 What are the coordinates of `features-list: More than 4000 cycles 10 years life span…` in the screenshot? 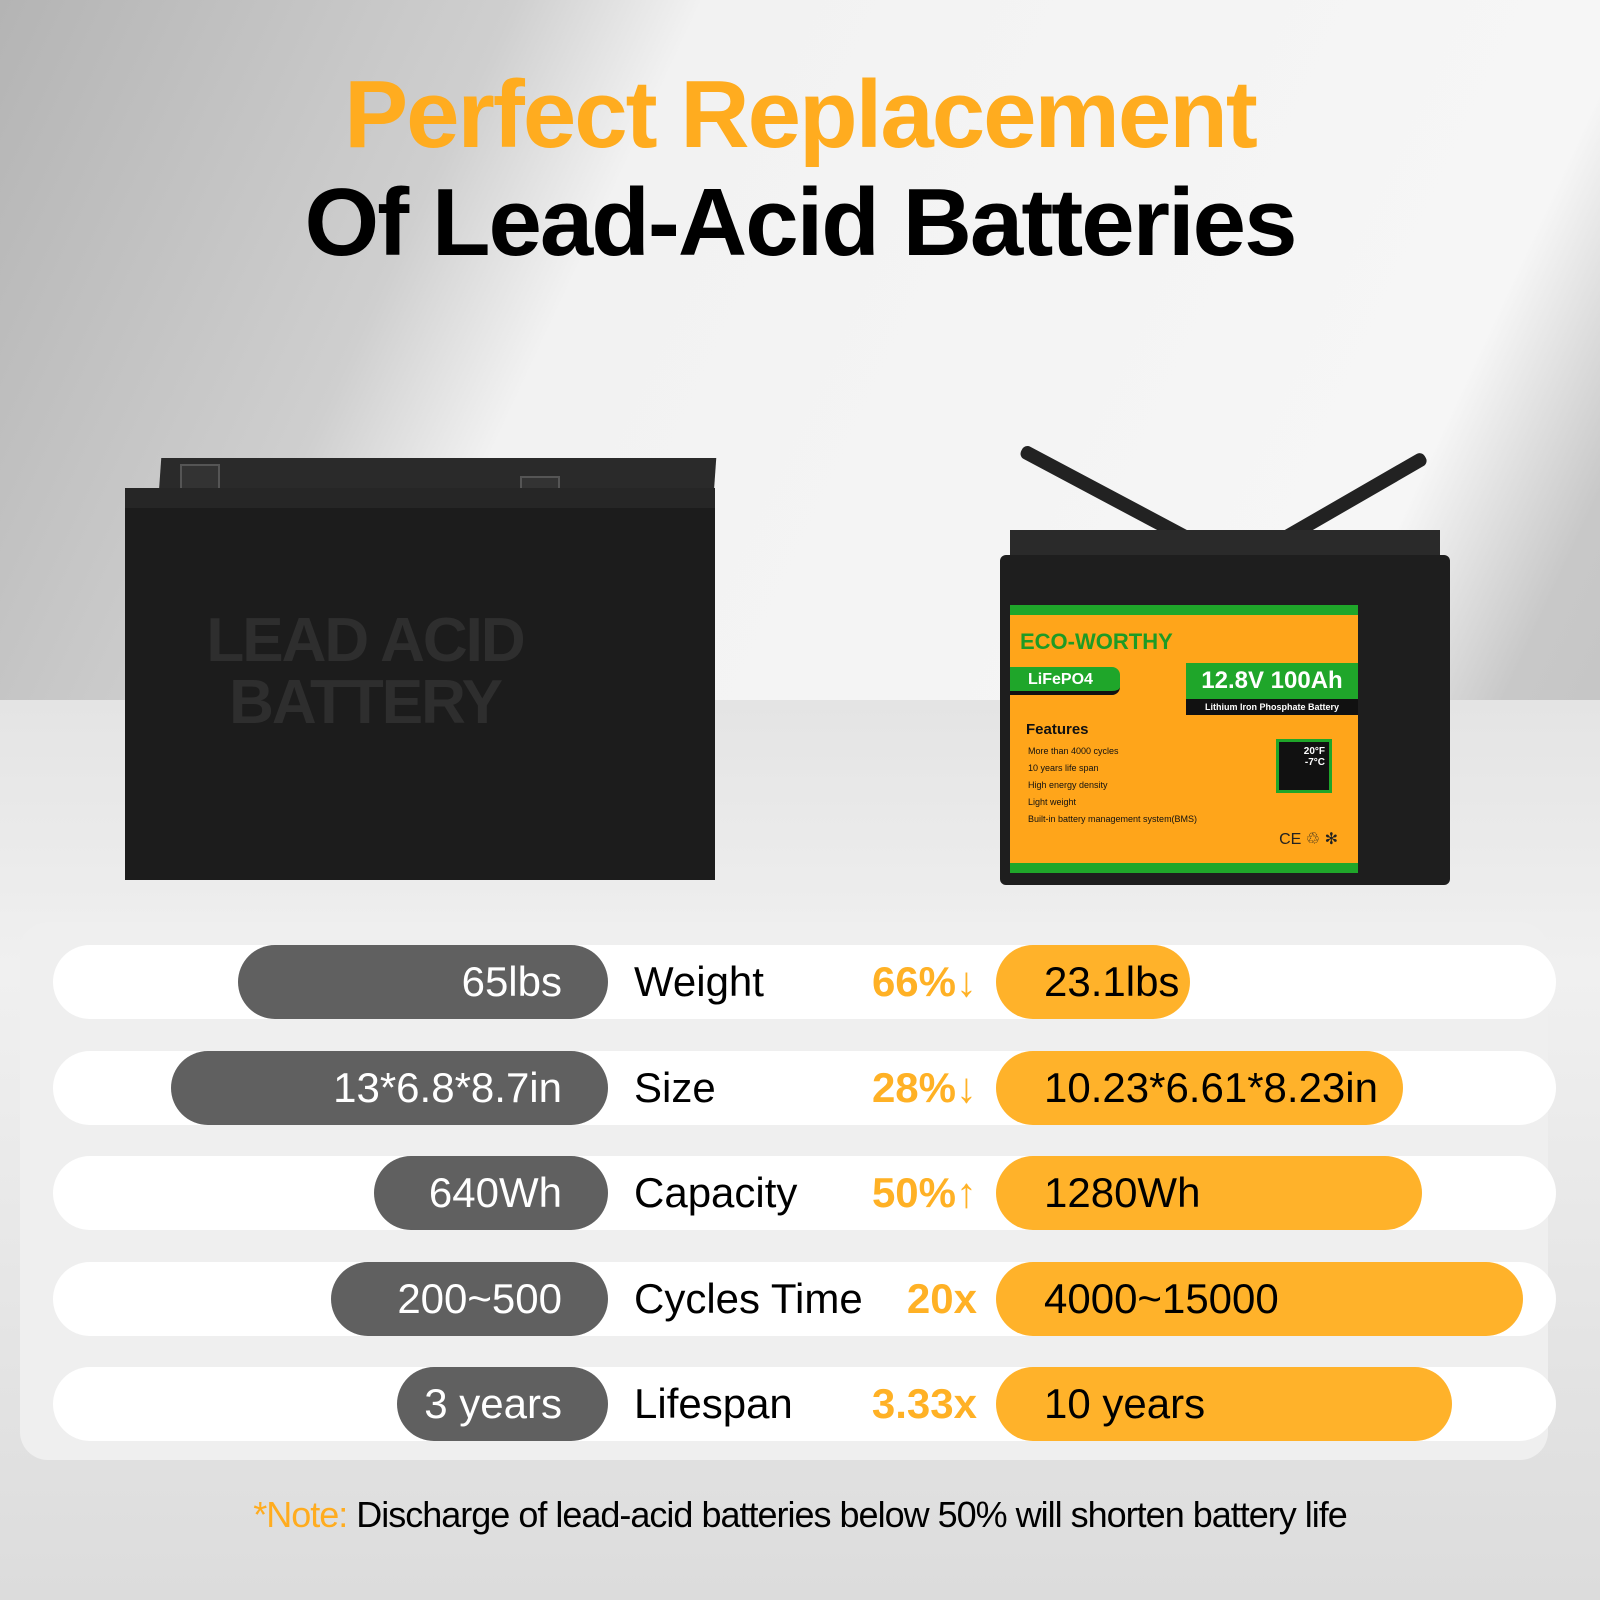 It's located at (1112, 785).